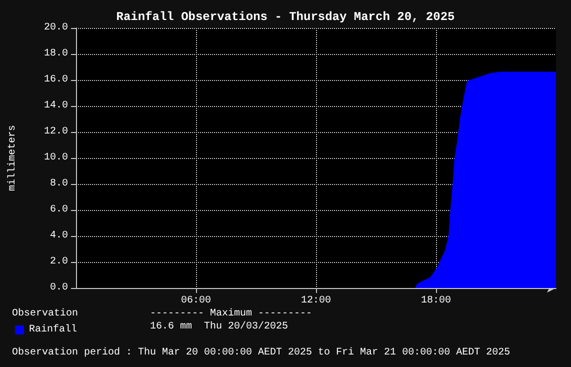 Image resolution: width=571 pixels, height=367 pixels. What do you see at coordinates (56, 54) in the screenshot?
I see `y-tick-label: 18.0` at bounding box center [56, 54].